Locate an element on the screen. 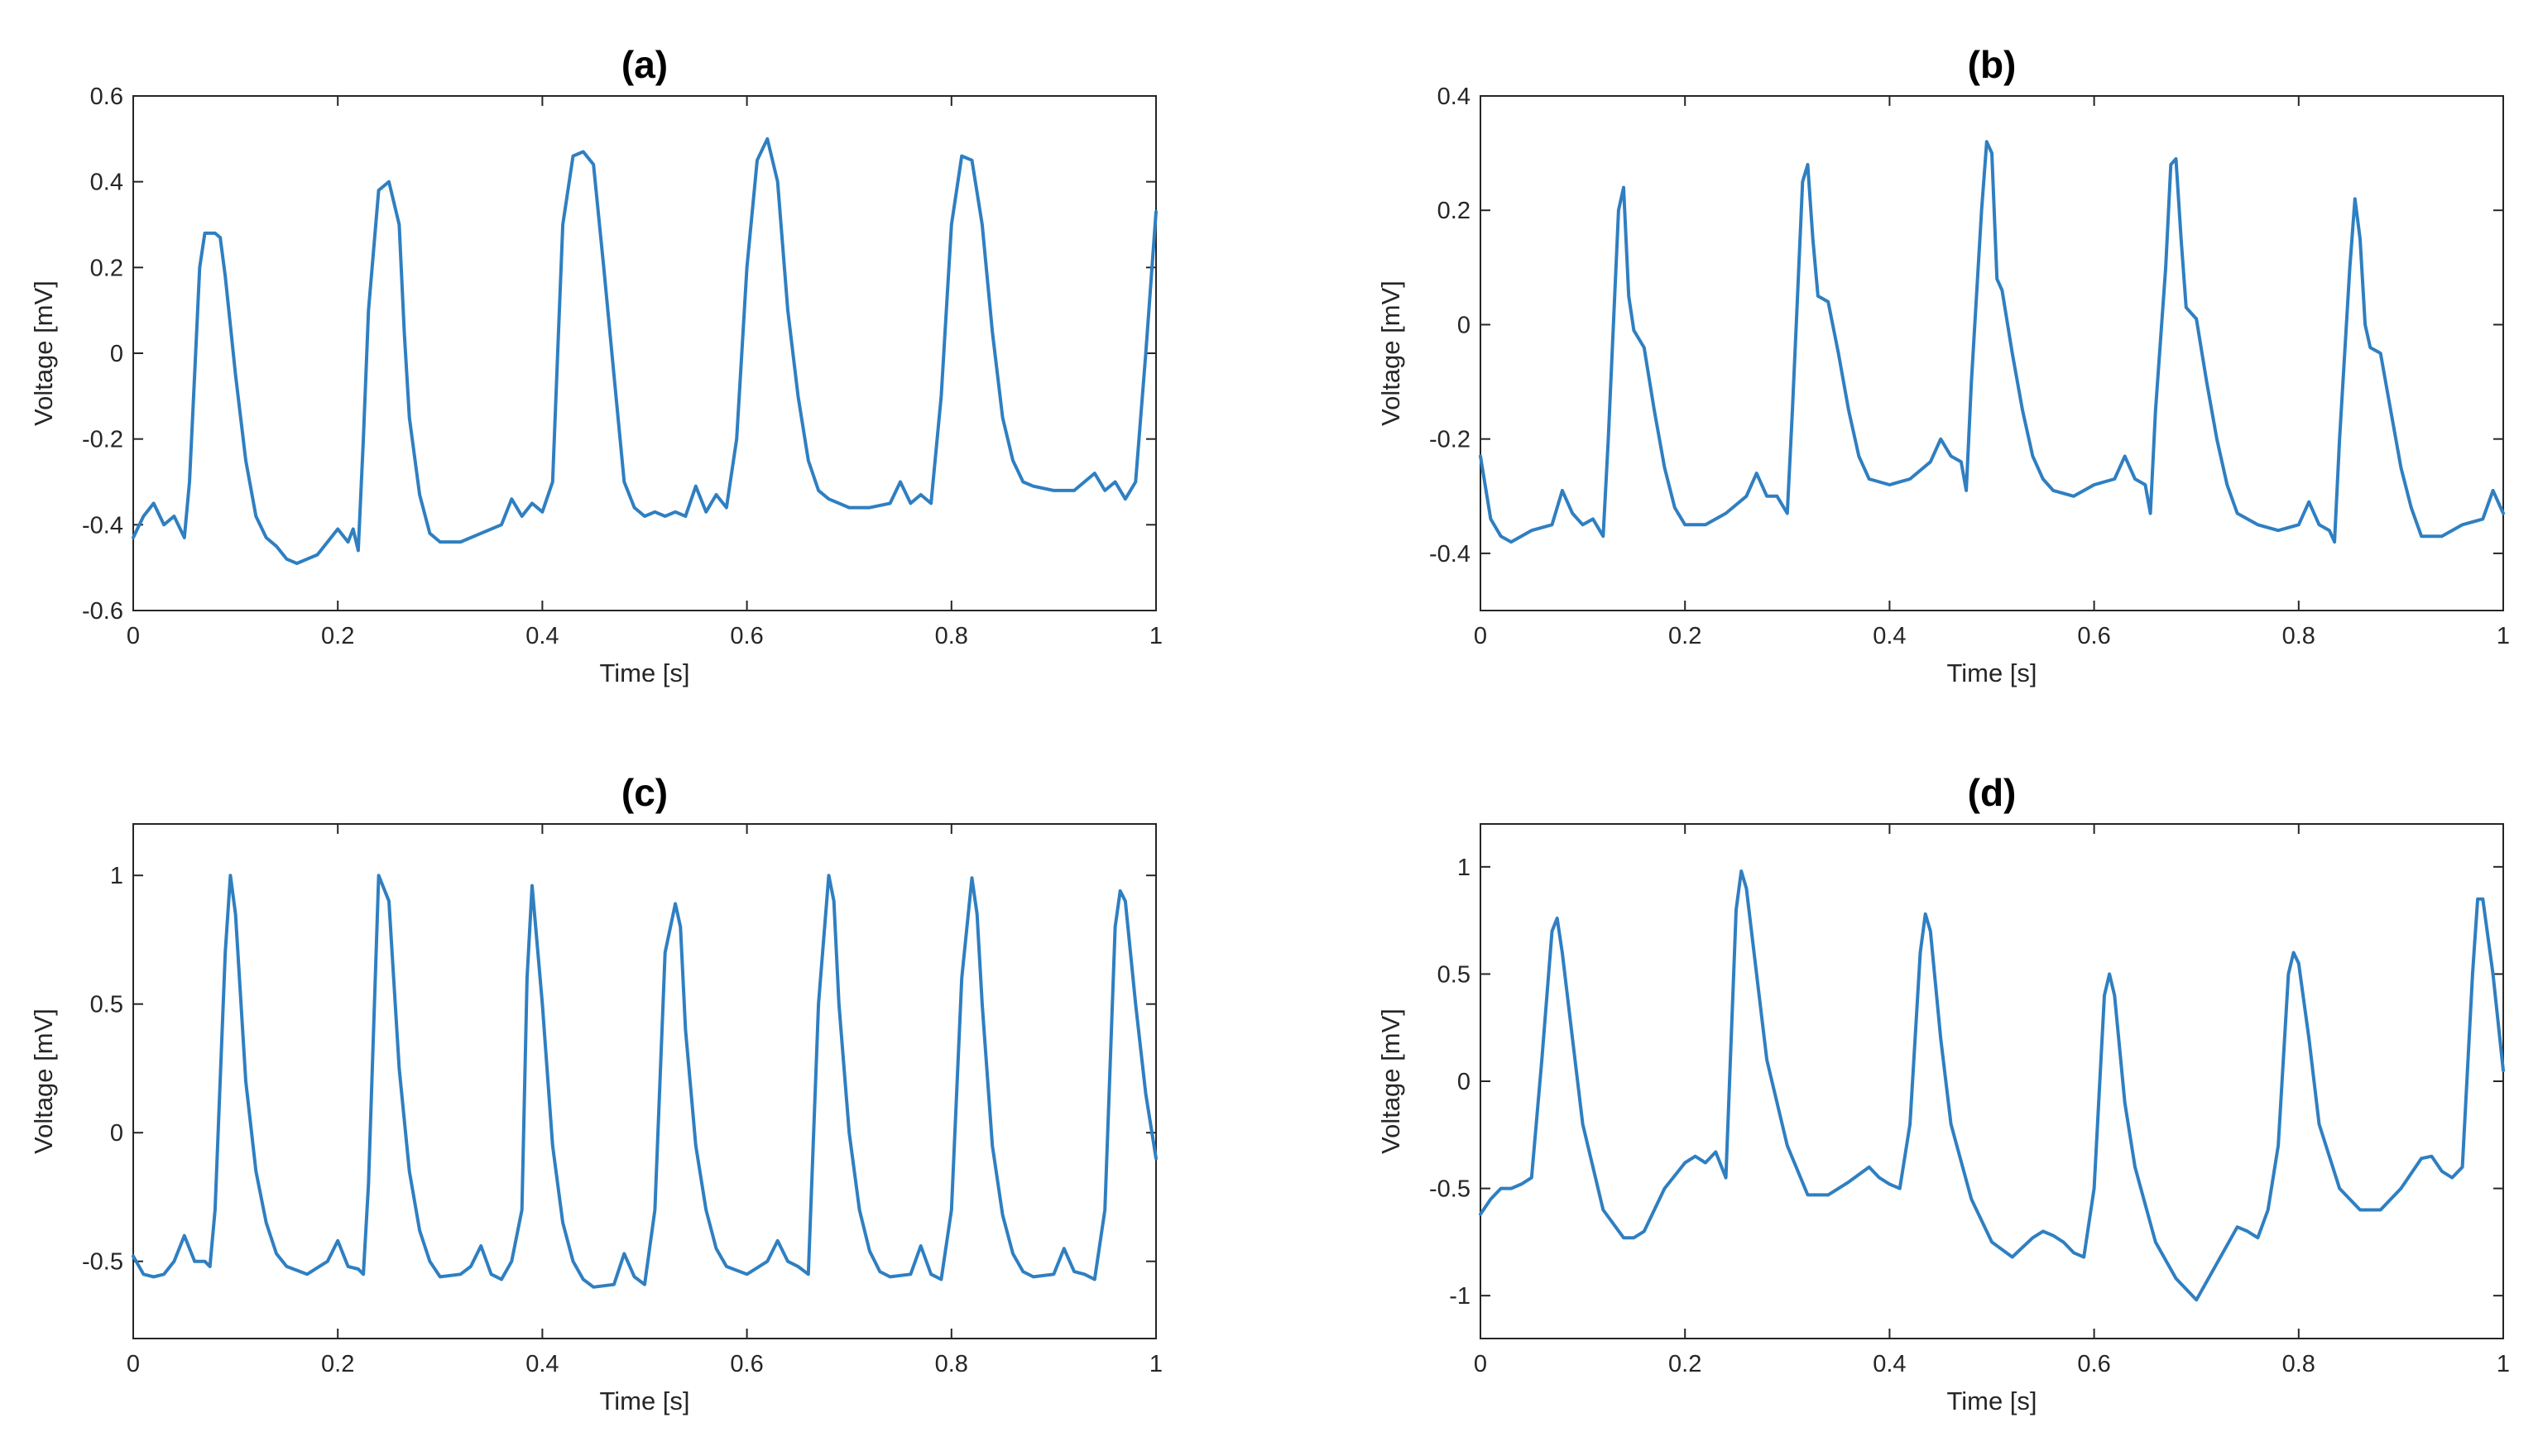 The width and height of the screenshot is (2538, 1456). y-tick-label-d: 0 is located at coordinates (1464, 1082).